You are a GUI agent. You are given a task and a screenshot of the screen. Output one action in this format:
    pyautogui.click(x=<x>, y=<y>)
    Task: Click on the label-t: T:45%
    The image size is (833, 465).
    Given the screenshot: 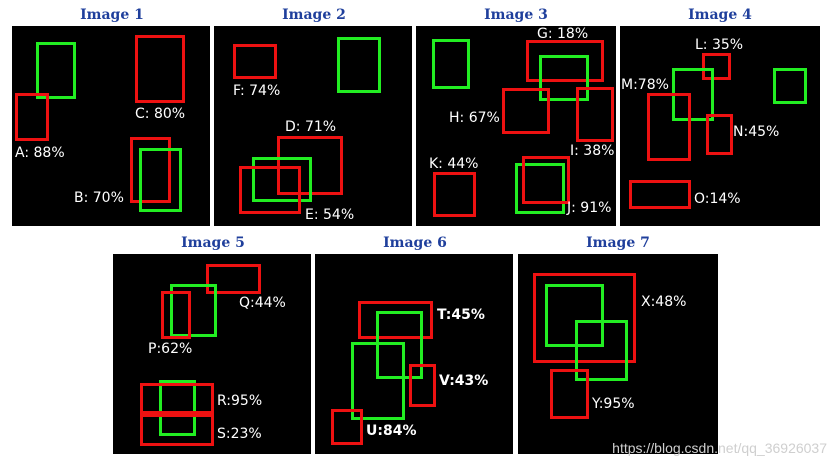 What is the action you would take?
    pyautogui.click(x=461, y=315)
    